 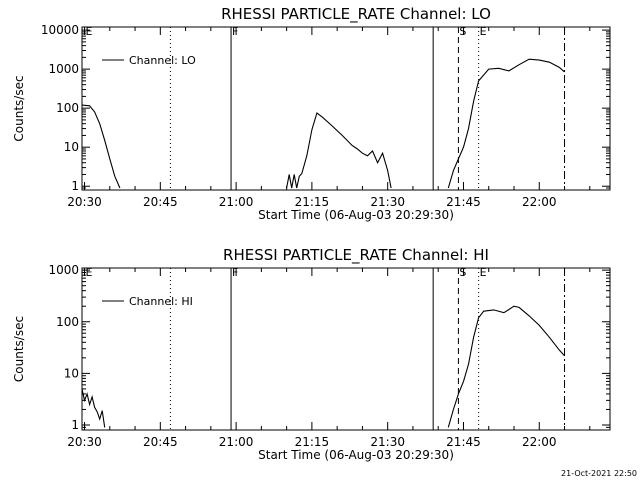 What do you see at coordinates (356, 14) in the screenshot?
I see `chart-title: RHESSI PARTICLE_RATE Channel: LO` at bounding box center [356, 14].